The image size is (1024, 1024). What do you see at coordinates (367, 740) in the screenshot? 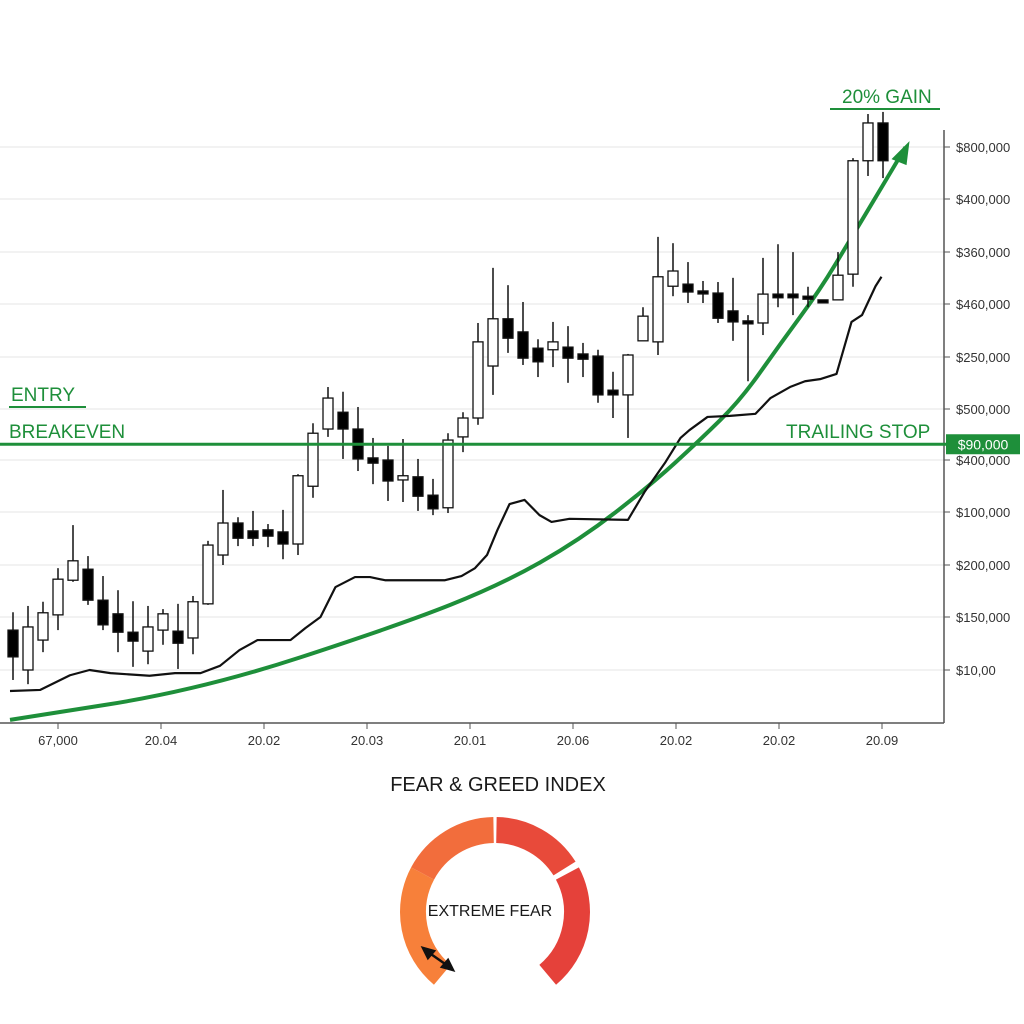
I see `x-tick-label: 20.03` at bounding box center [367, 740].